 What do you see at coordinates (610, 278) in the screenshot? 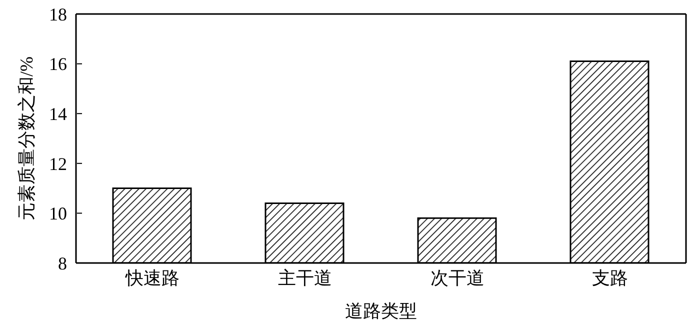
I see `x-tick-label: 支路` at bounding box center [610, 278].